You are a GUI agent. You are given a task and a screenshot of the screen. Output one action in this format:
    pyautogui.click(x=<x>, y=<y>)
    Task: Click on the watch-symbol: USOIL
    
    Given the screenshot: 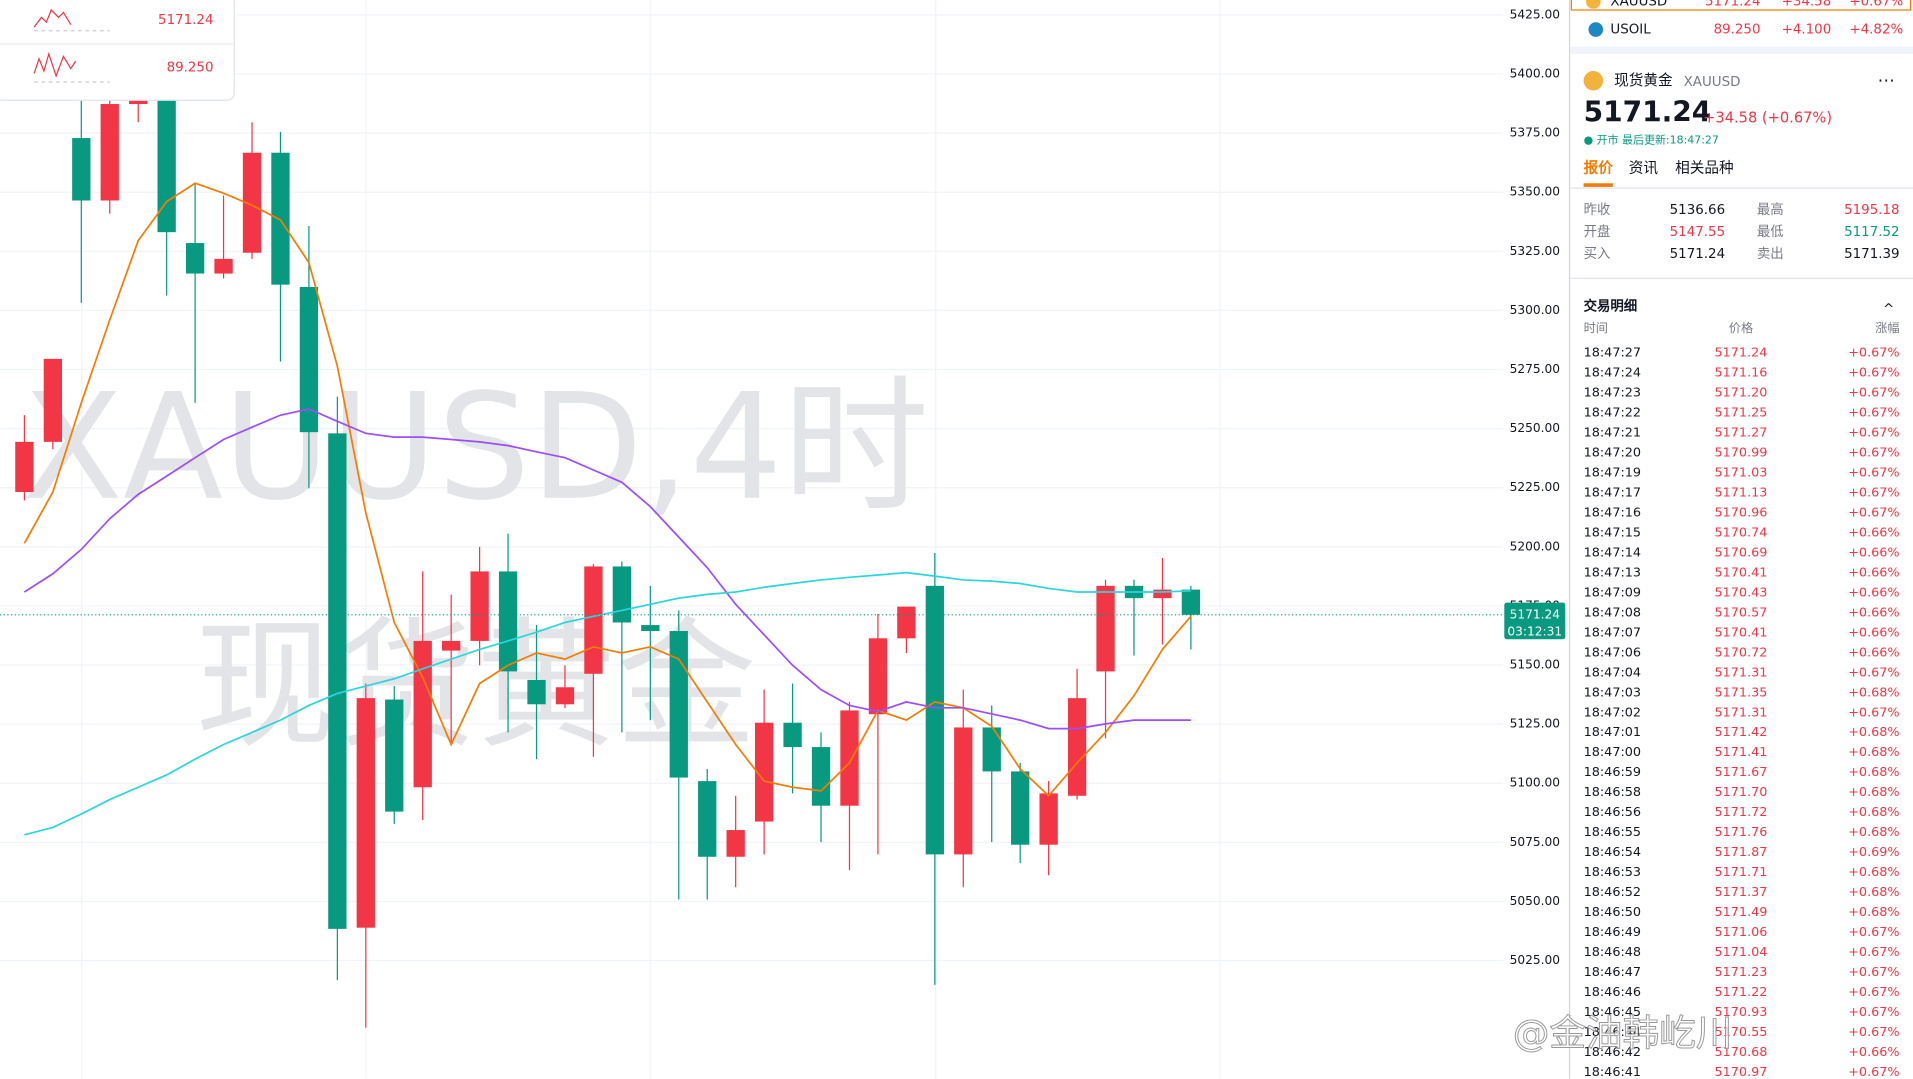 What is the action you would take?
    pyautogui.click(x=1630, y=30)
    